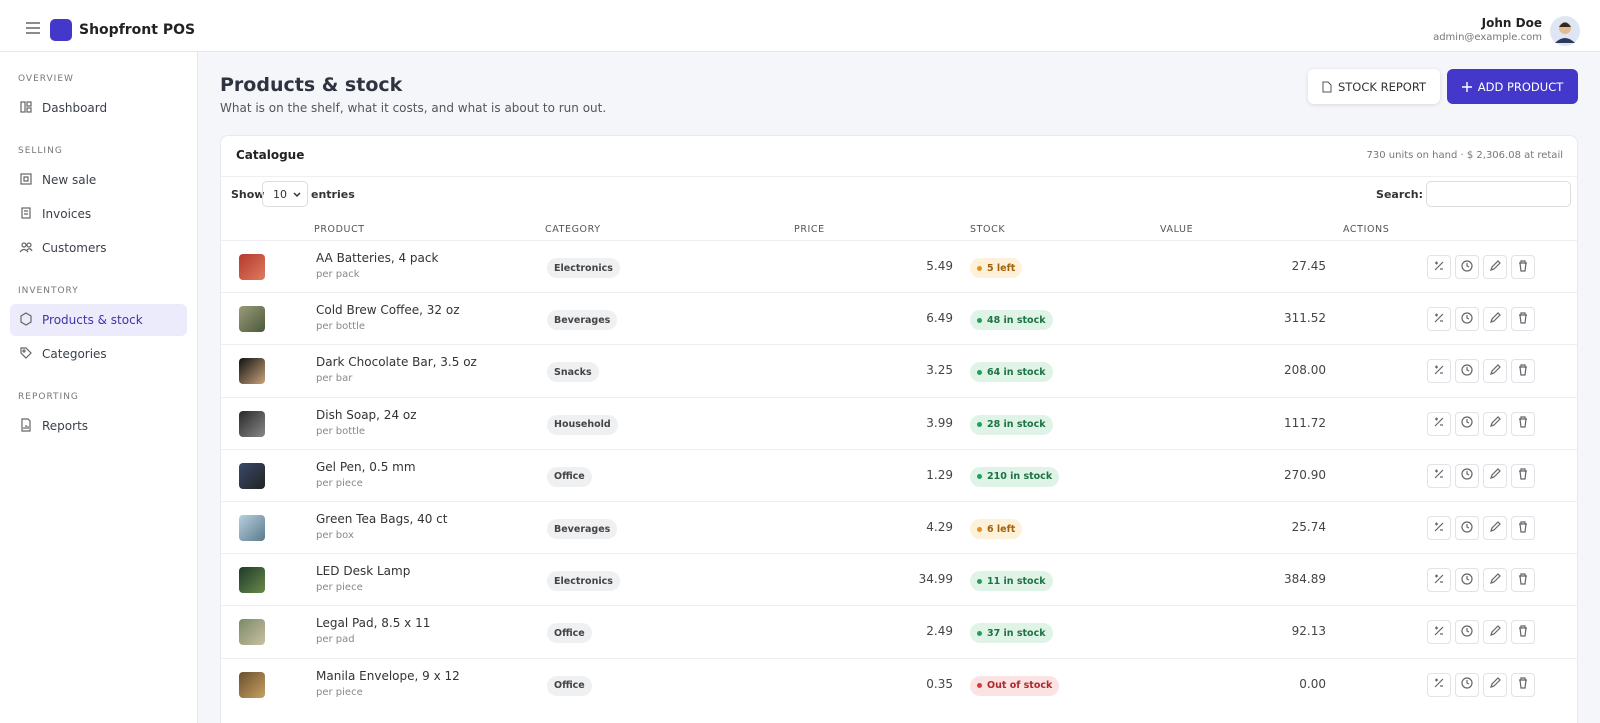  I want to click on column-header: VALUE, so click(1177, 229).